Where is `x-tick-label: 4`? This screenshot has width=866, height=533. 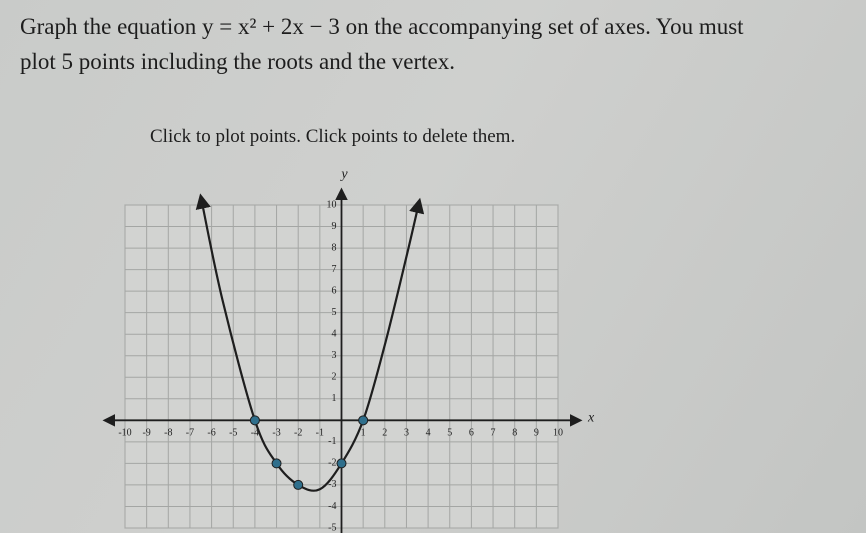 x-tick-label: 4 is located at coordinates (428, 433).